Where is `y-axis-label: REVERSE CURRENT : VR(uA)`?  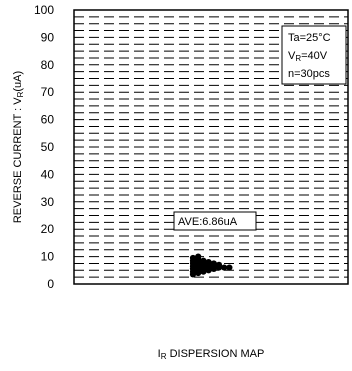 y-axis-label: REVERSE CURRENT : VR(uA) is located at coordinates (18, 147).